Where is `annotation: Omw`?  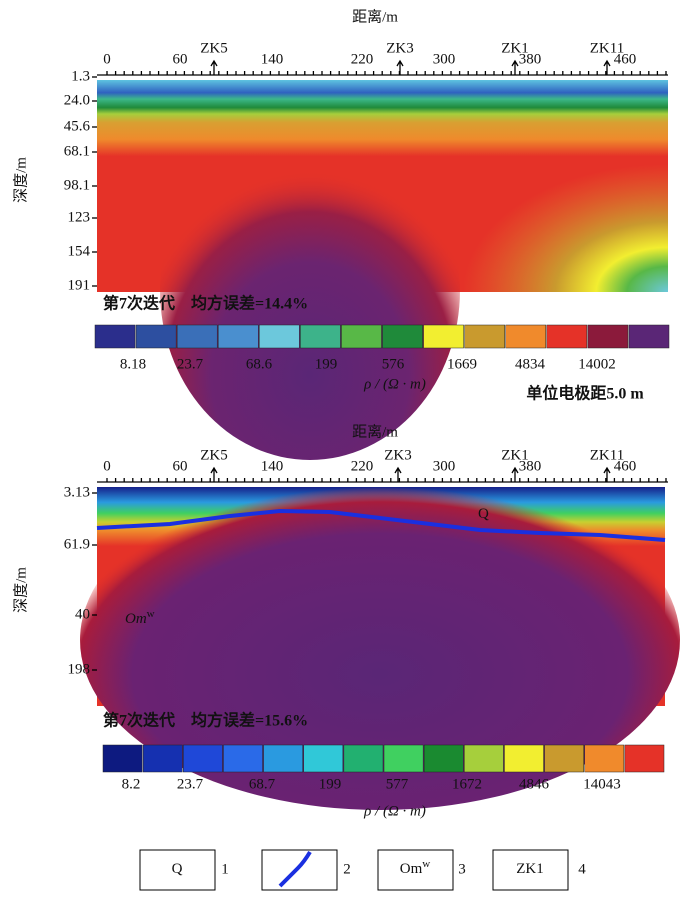
annotation: Omw is located at coordinates (140, 618).